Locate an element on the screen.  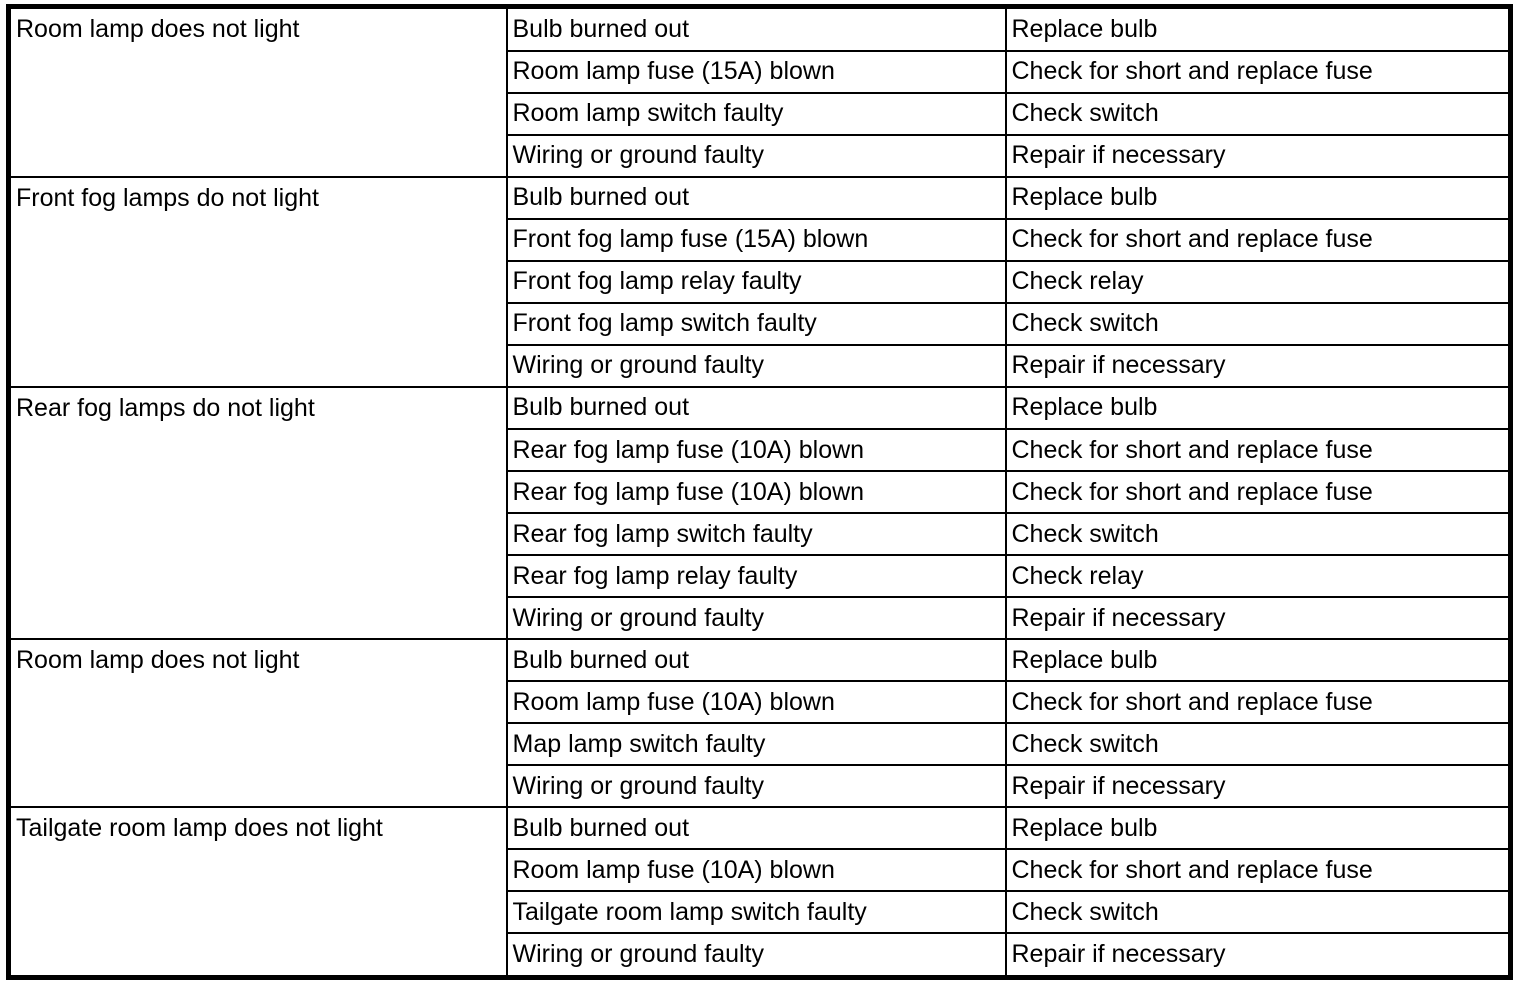
table-row: Rear fog lamp switch faulty Check switch is located at coordinates (760, 533).